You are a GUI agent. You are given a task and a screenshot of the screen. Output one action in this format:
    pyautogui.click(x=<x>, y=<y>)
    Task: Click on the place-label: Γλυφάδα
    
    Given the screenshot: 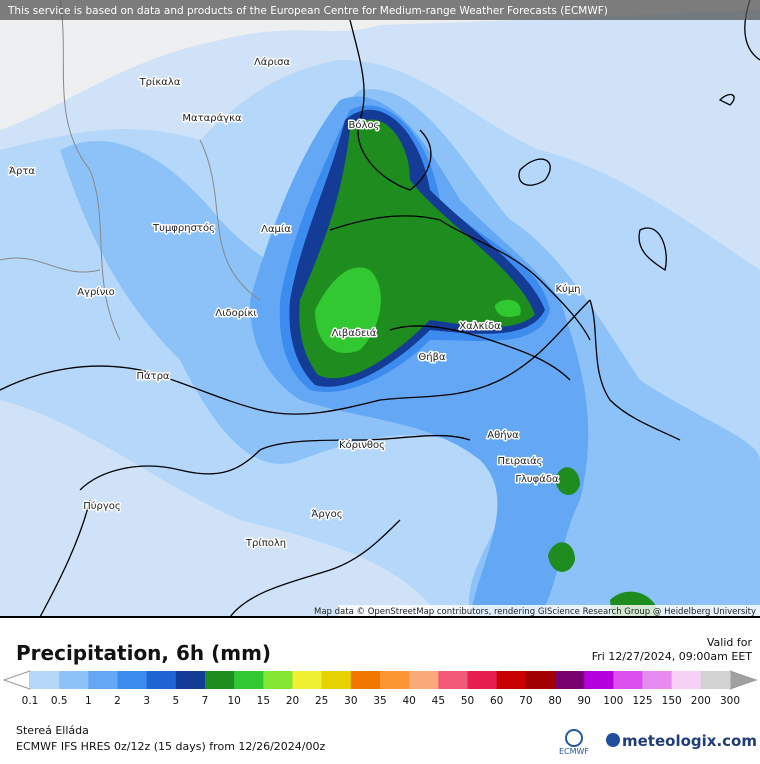 What is the action you would take?
    pyautogui.click(x=537, y=479)
    